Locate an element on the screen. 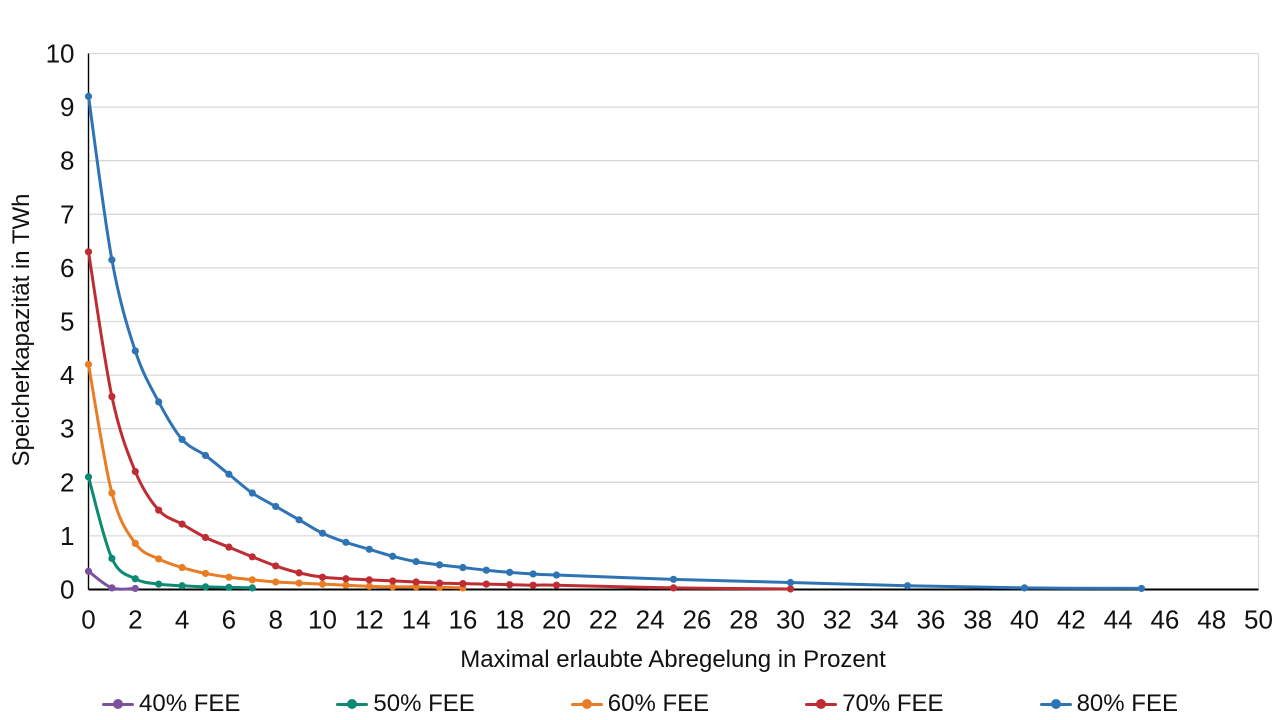 This screenshot has height=720, width=1280. x-axis-title: Maximal erlaubte Abregelung in Prozent is located at coordinates (673, 659).